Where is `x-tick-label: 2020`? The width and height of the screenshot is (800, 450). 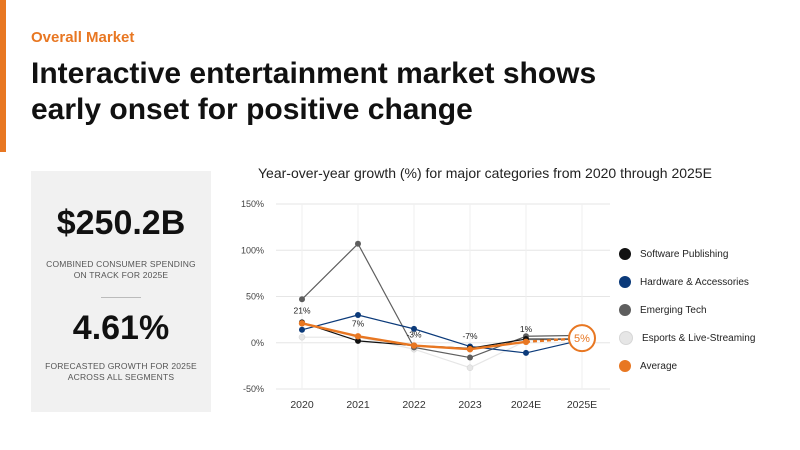
x-tick-label: 2020 is located at coordinates (302, 405).